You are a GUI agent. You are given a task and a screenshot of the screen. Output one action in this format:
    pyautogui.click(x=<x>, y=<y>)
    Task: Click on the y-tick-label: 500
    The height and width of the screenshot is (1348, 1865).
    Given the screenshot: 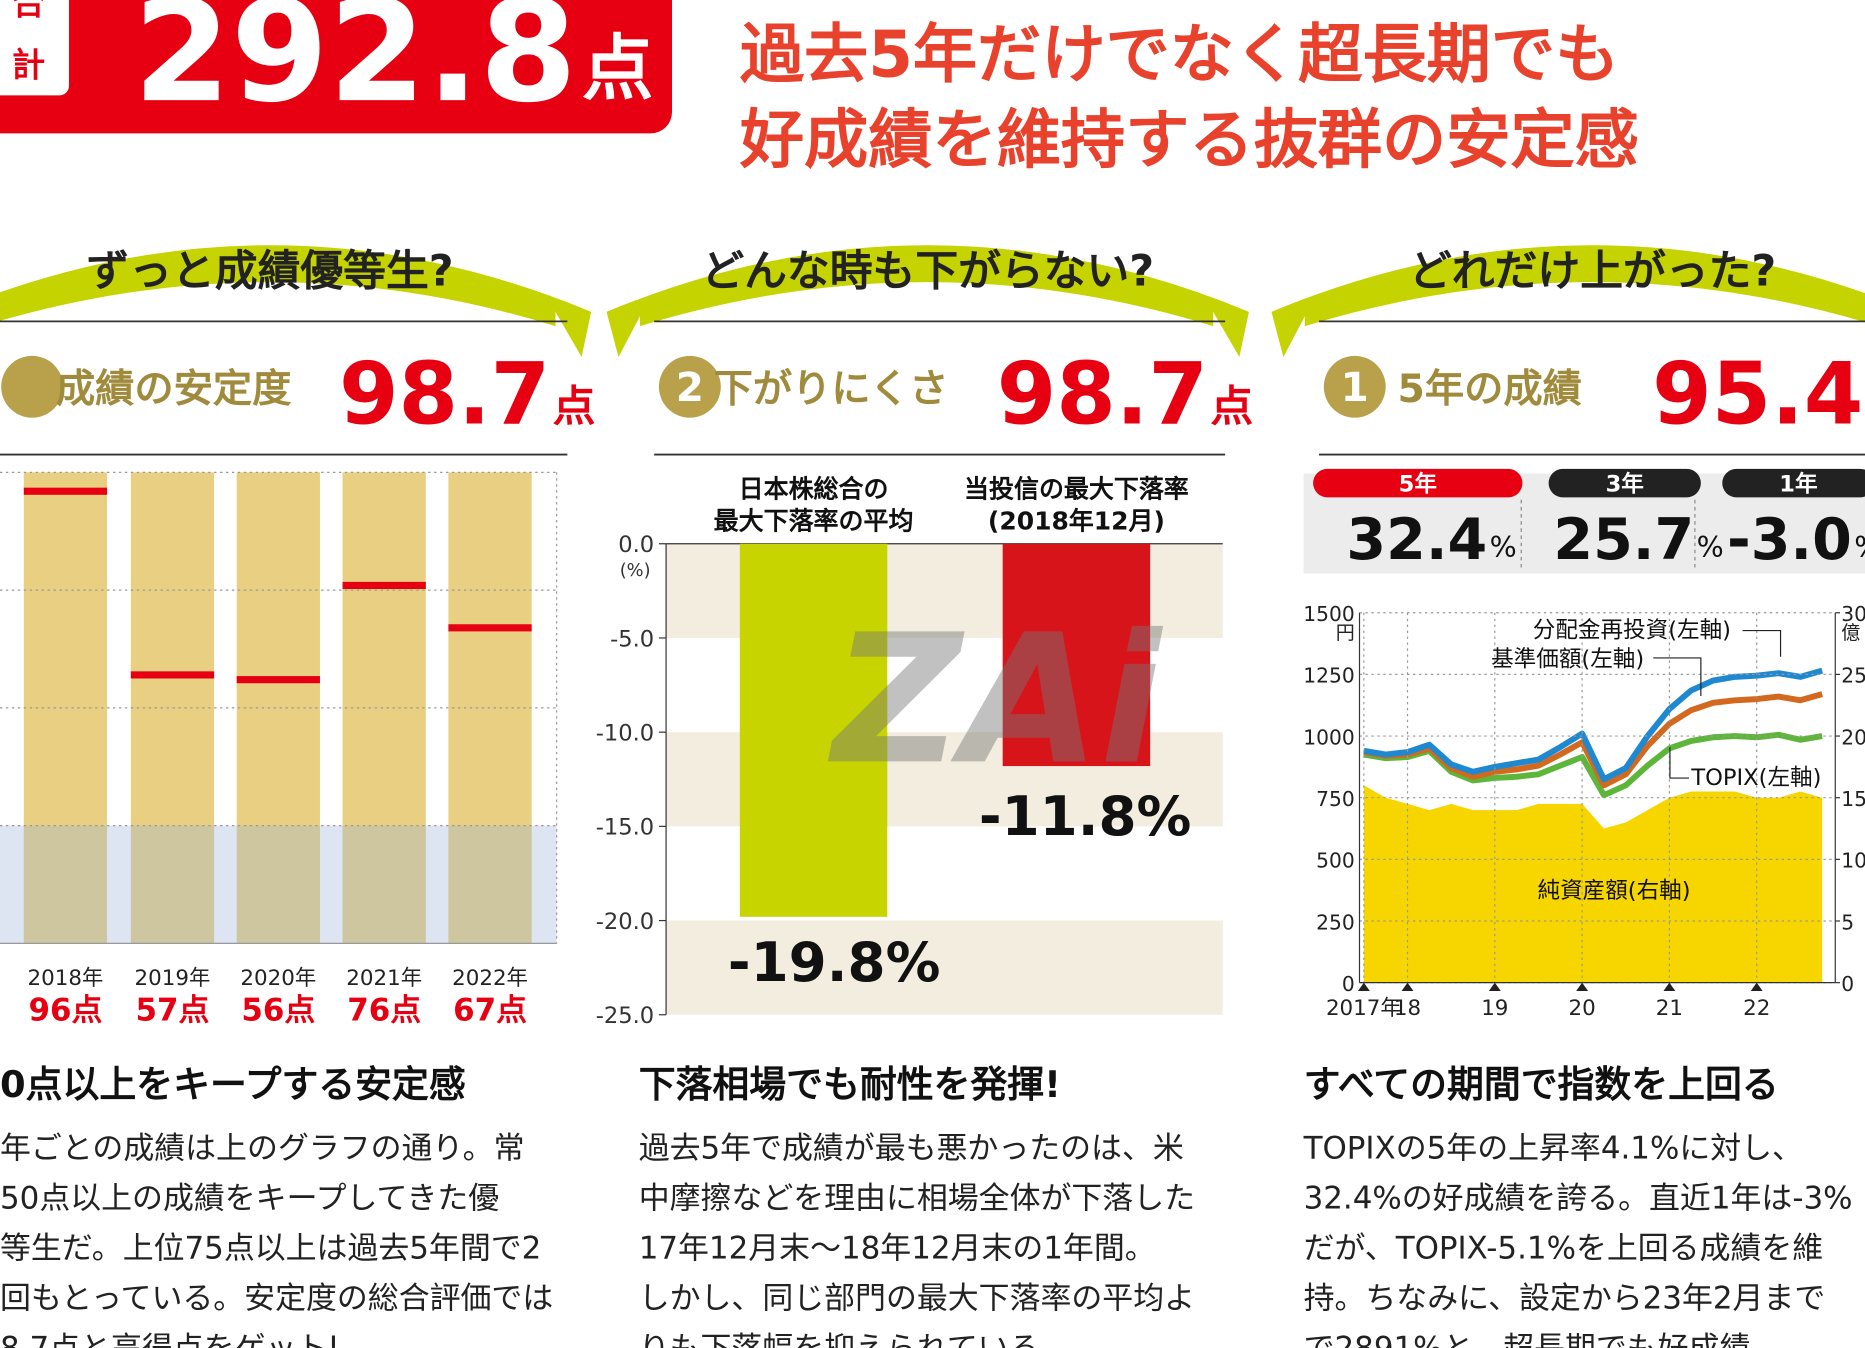 What is the action you would take?
    pyautogui.click(x=1335, y=861)
    